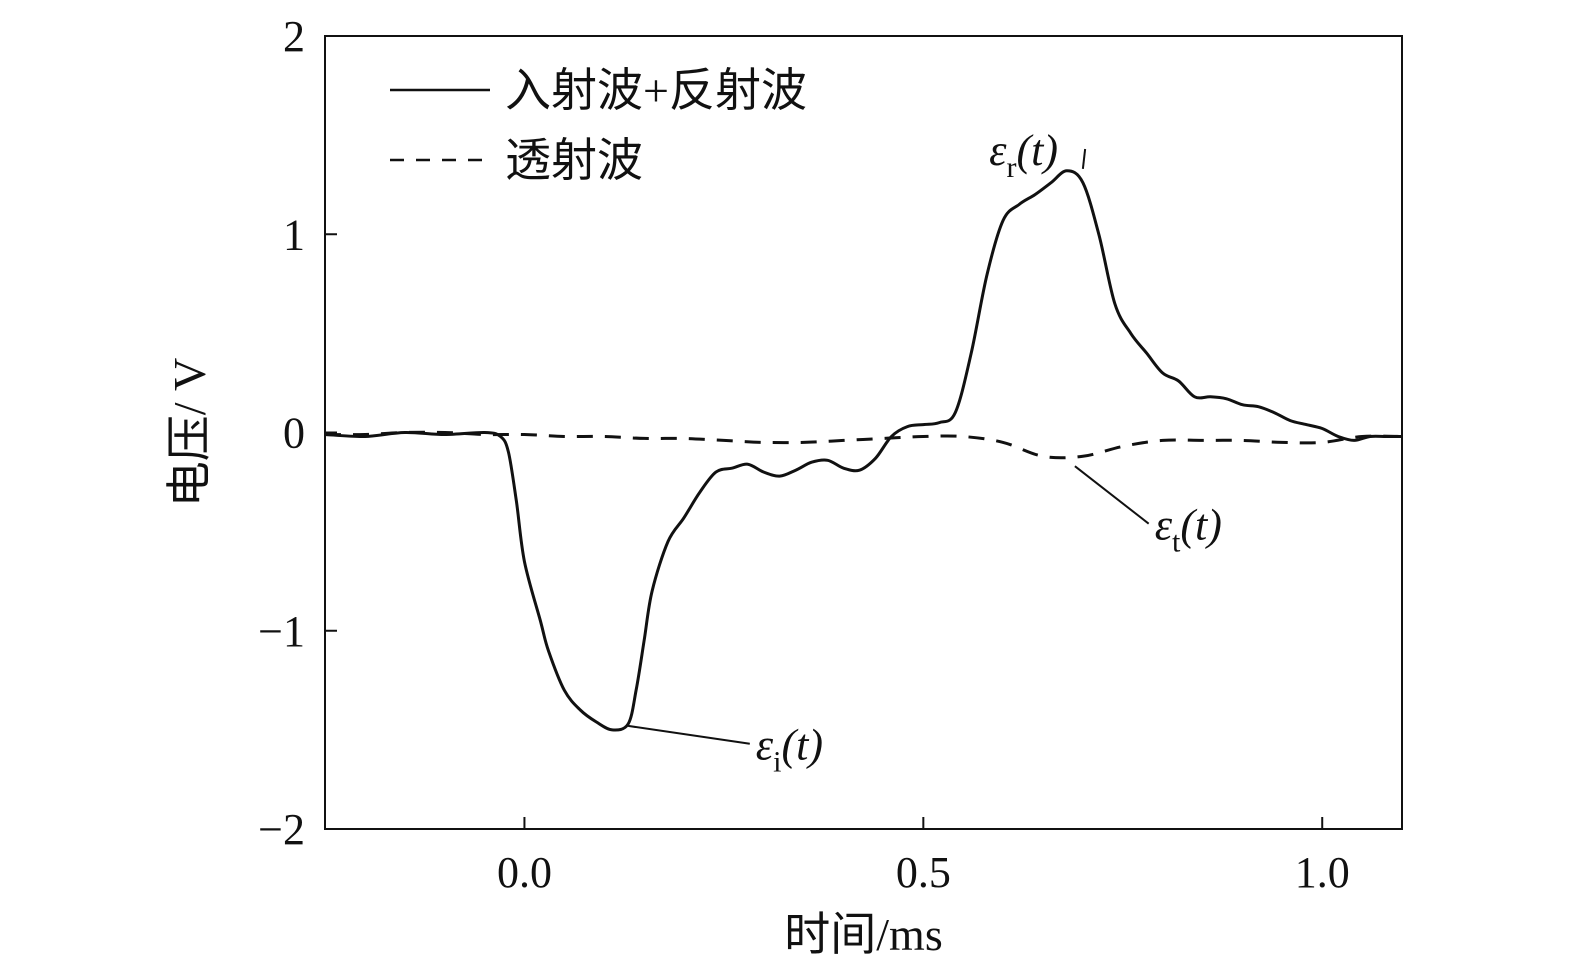 The image size is (1575, 975). Describe the element at coordinates (1023, 155) in the screenshot. I see `annotation-label-r: εr(t)` at that location.